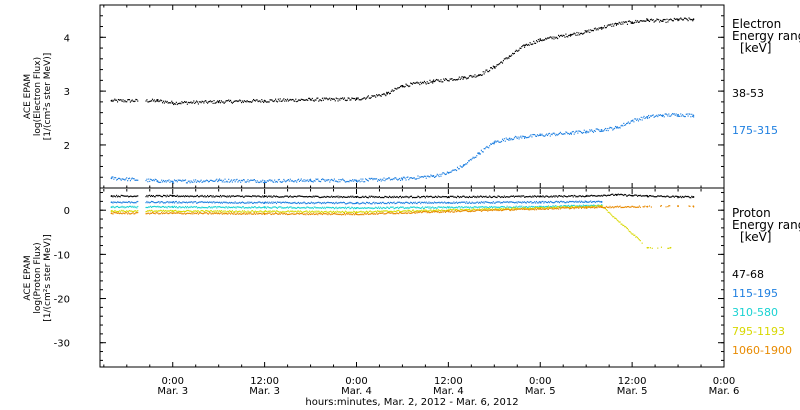 The height and width of the screenshot is (410, 800). Describe the element at coordinates (62, 255) in the screenshot. I see `y-tick-label: -10` at that location.